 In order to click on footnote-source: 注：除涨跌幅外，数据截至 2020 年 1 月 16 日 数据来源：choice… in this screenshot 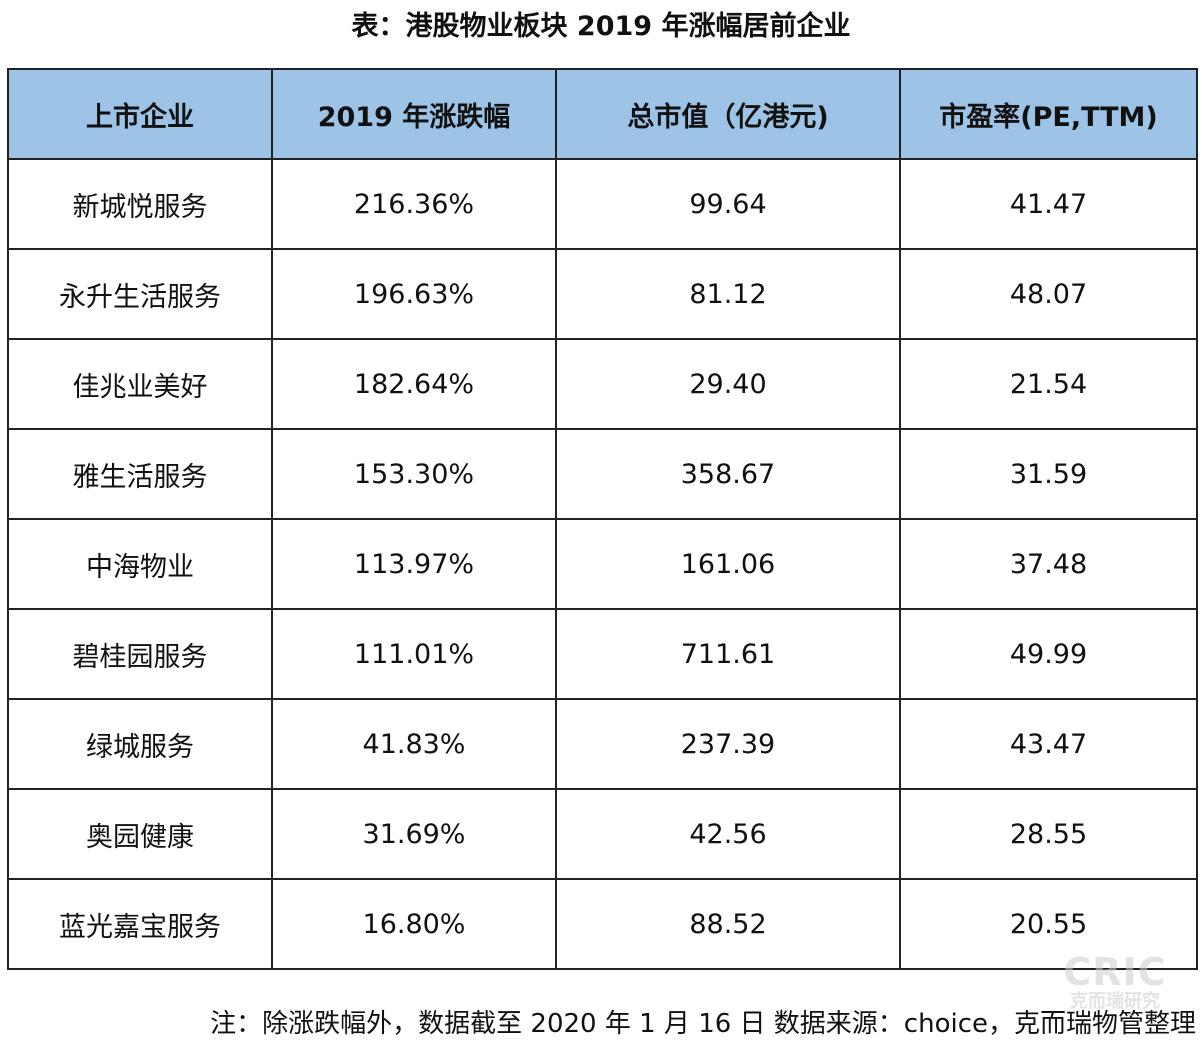, I will do `click(703, 1024)`.